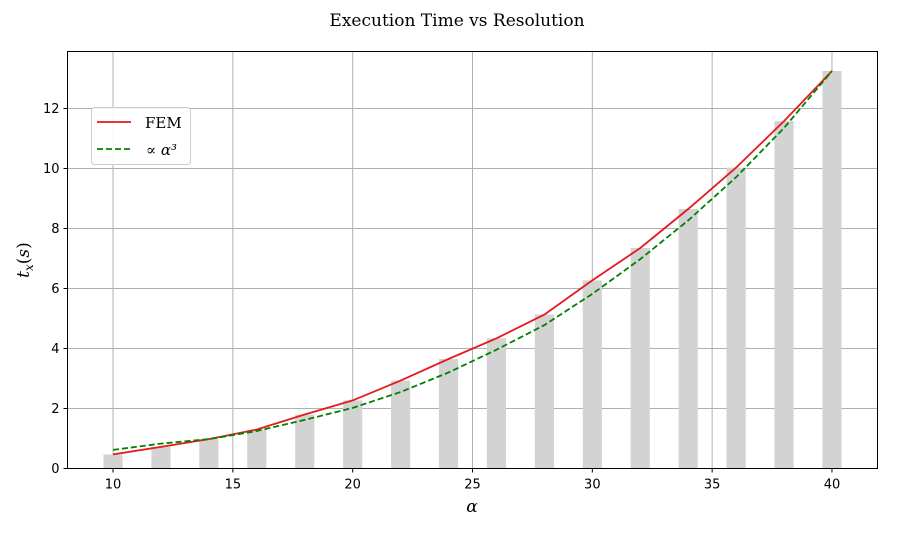  Describe the element at coordinates (456, 21) in the screenshot. I see `chart-title: Execution Time vs Resolution` at that location.